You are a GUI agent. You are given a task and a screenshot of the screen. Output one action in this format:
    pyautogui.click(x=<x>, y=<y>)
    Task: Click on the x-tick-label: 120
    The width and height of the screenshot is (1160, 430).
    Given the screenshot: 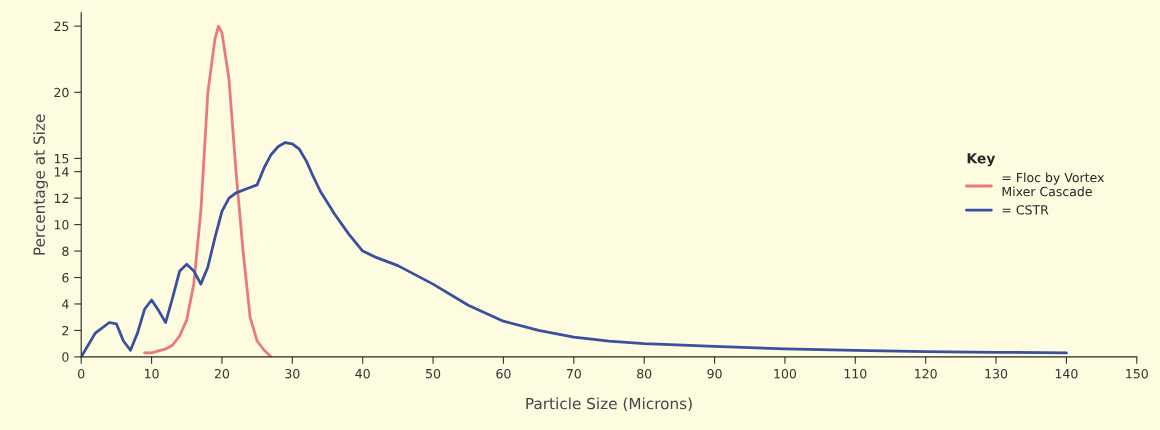 What is the action you would take?
    pyautogui.click(x=926, y=373)
    